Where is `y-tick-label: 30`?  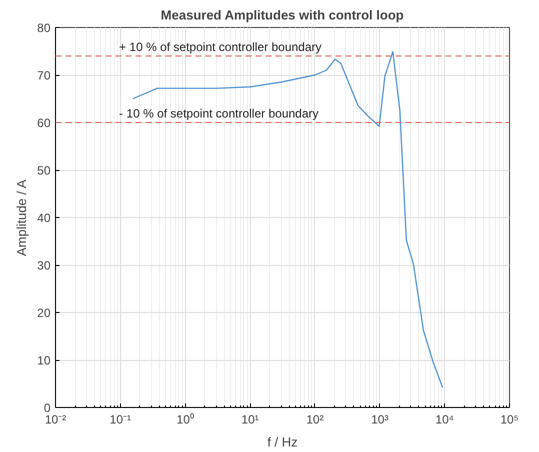 y-tick-label: 30 is located at coordinates (44, 265).